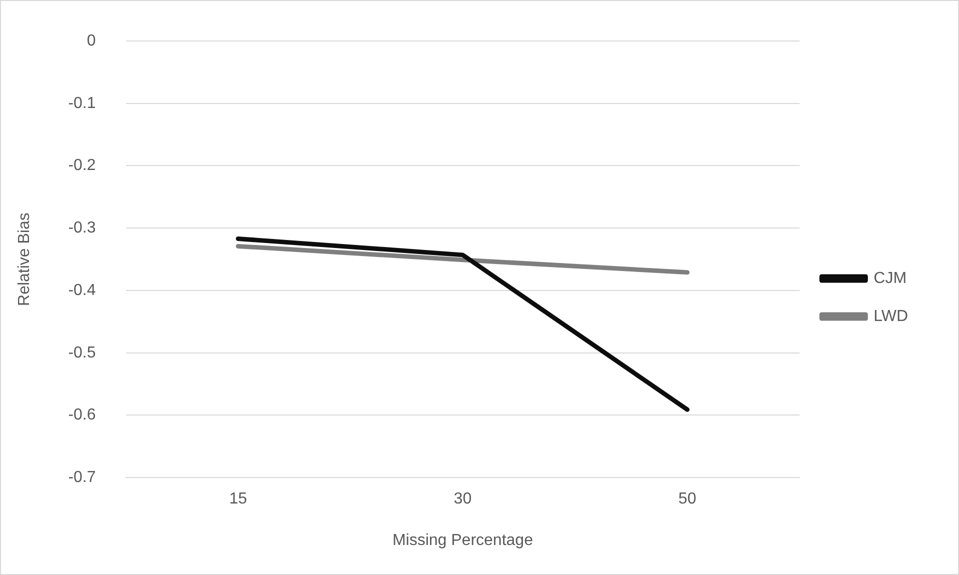 Image resolution: width=959 pixels, height=575 pixels. Describe the element at coordinates (82, 103) in the screenshot. I see `y-tick-label: -0.1` at that location.